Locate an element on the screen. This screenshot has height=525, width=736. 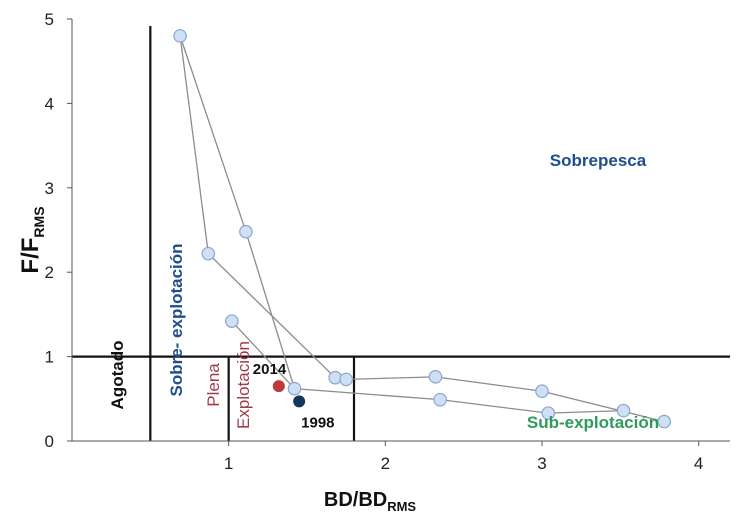
series-line is located at coordinates (263, 355).